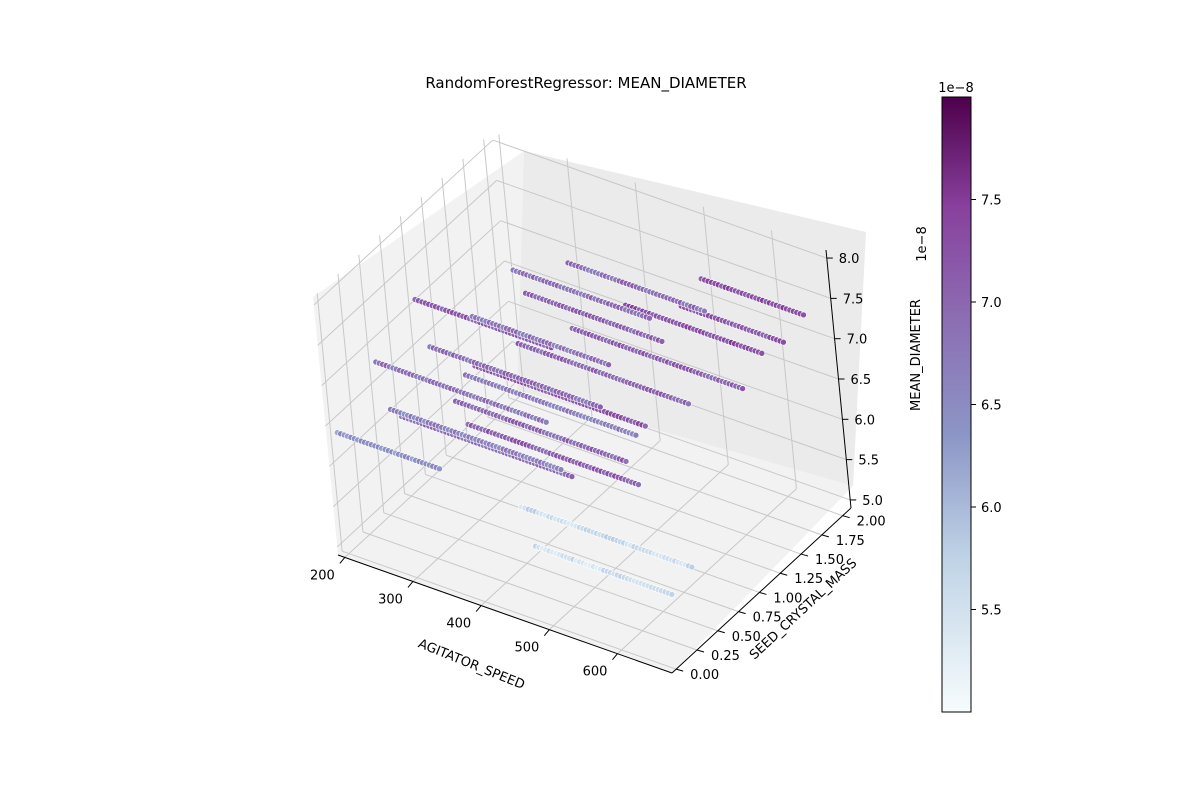 Image resolution: width=1200 pixels, height=800 pixels. What do you see at coordinates (871, 522) in the screenshot?
I see `y-tick-label: 2.00` at bounding box center [871, 522].